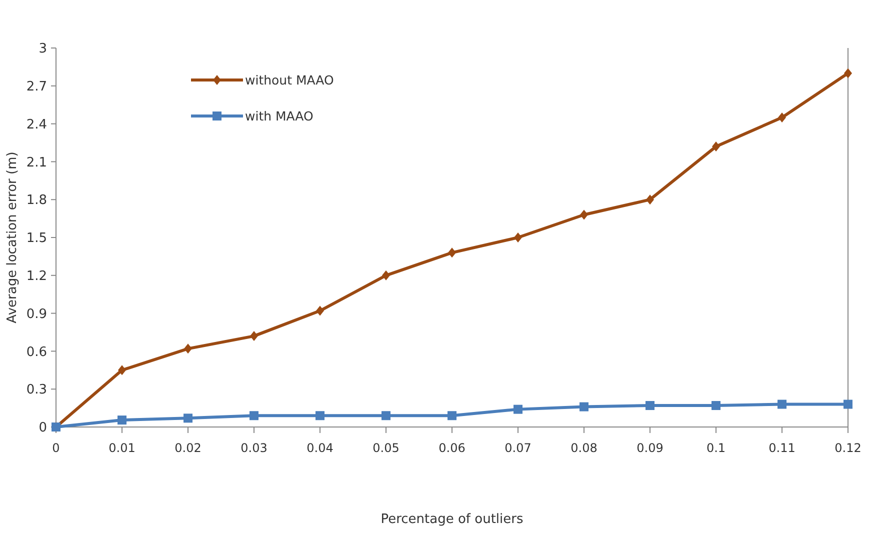 The height and width of the screenshot is (535, 877). I want to click on y-tick-label: 1.5, so click(36, 238).